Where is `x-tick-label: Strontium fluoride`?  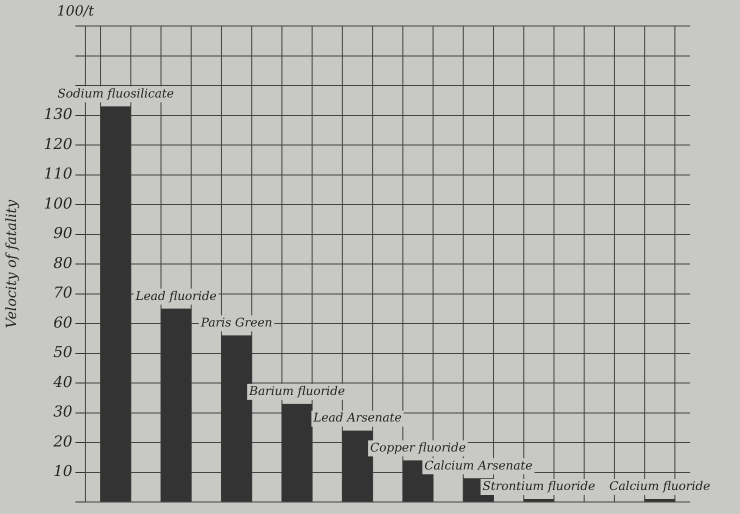 x-tick-label: Strontium fluoride is located at coordinates (539, 486).